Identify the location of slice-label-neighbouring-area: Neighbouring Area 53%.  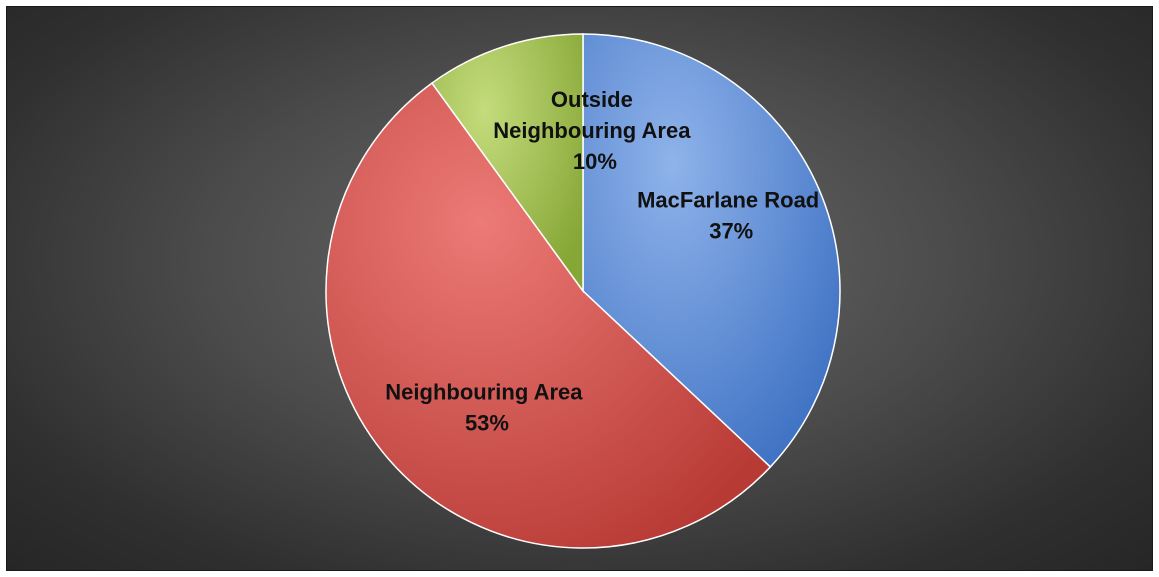
(486, 407).